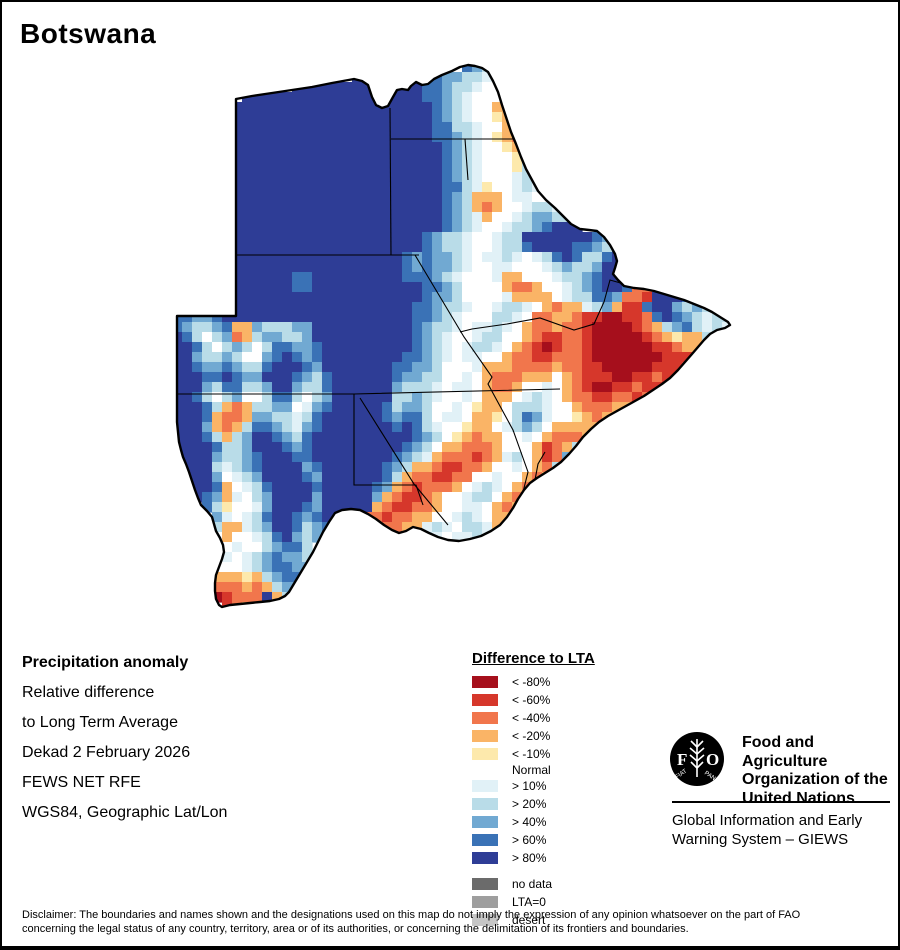 The image size is (900, 950). I want to click on legend-label: LTA=0, so click(529, 902).